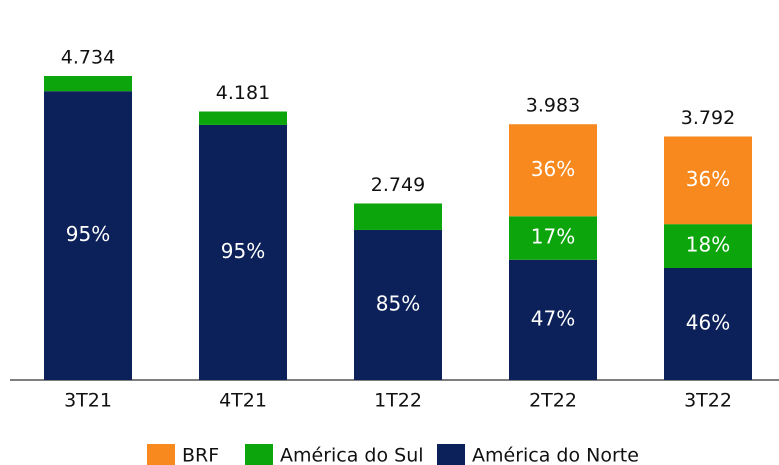 The image size is (779, 465). I want to click on total-label: 2.749, so click(398, 185).